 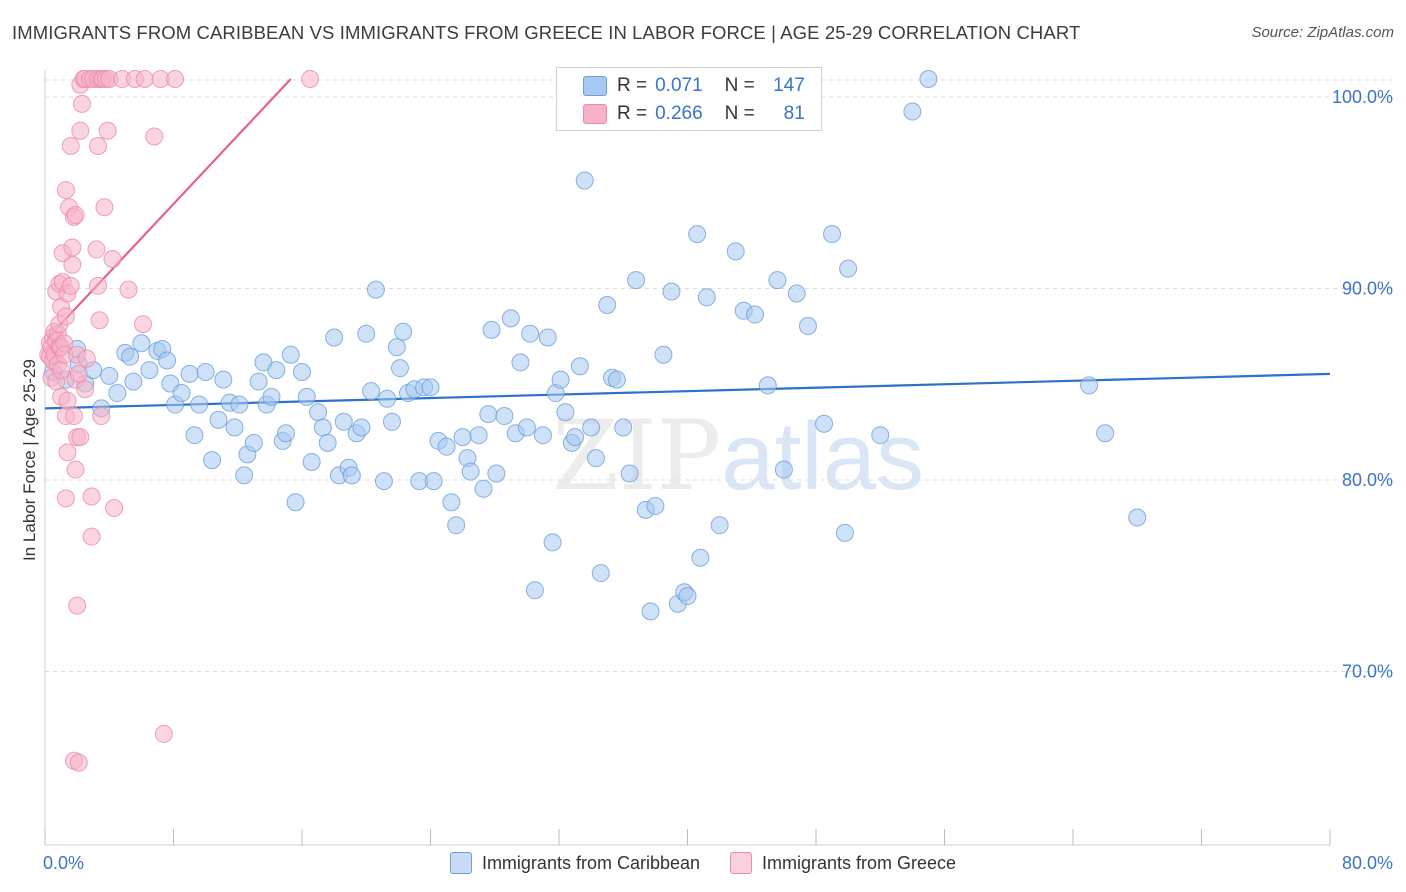 What do you see at coordinates (739, 85) in the screenshot?
I see `legend-n-label: N =` at bounding box center [739, 85].